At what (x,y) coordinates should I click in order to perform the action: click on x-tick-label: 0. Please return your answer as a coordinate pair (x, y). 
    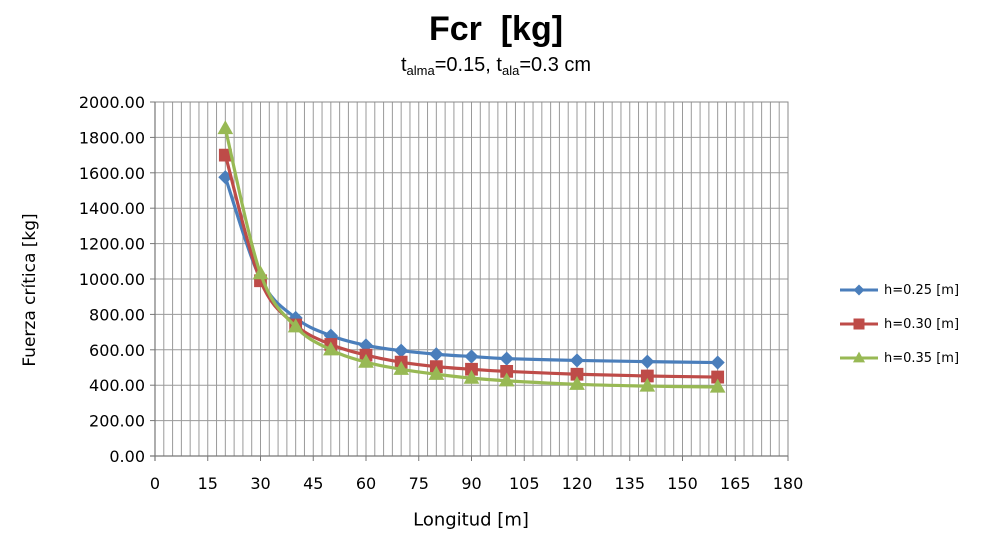
    Looking at the image, I should click on (155, 483).